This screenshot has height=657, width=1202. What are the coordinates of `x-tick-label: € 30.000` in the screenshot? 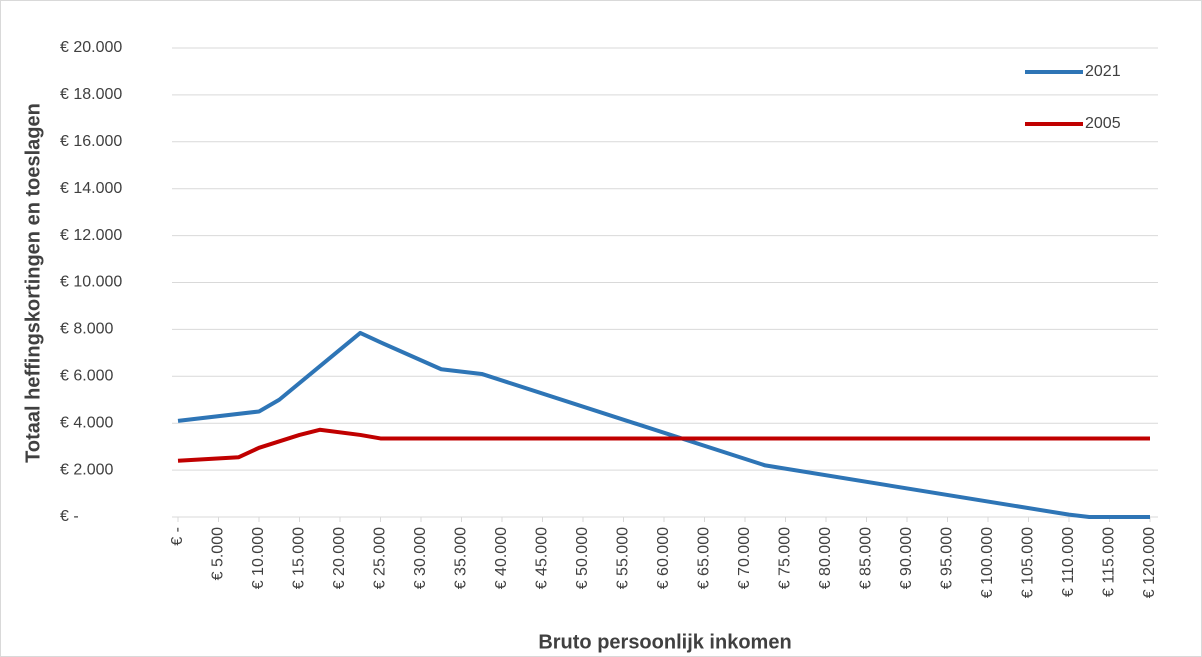 It's located at (420, 558).